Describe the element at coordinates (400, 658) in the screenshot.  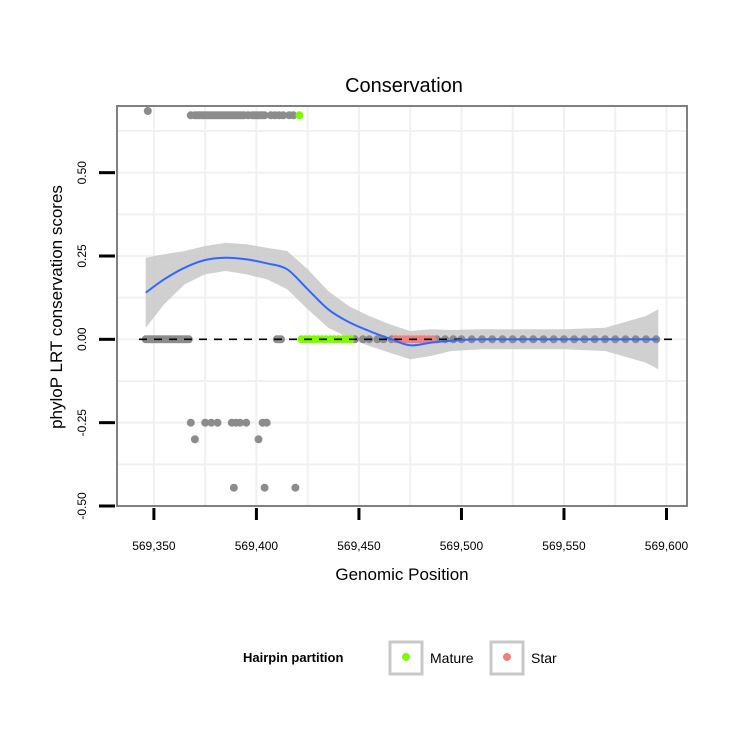
I see `legend: Hairpin partition Mature Star` at that location.